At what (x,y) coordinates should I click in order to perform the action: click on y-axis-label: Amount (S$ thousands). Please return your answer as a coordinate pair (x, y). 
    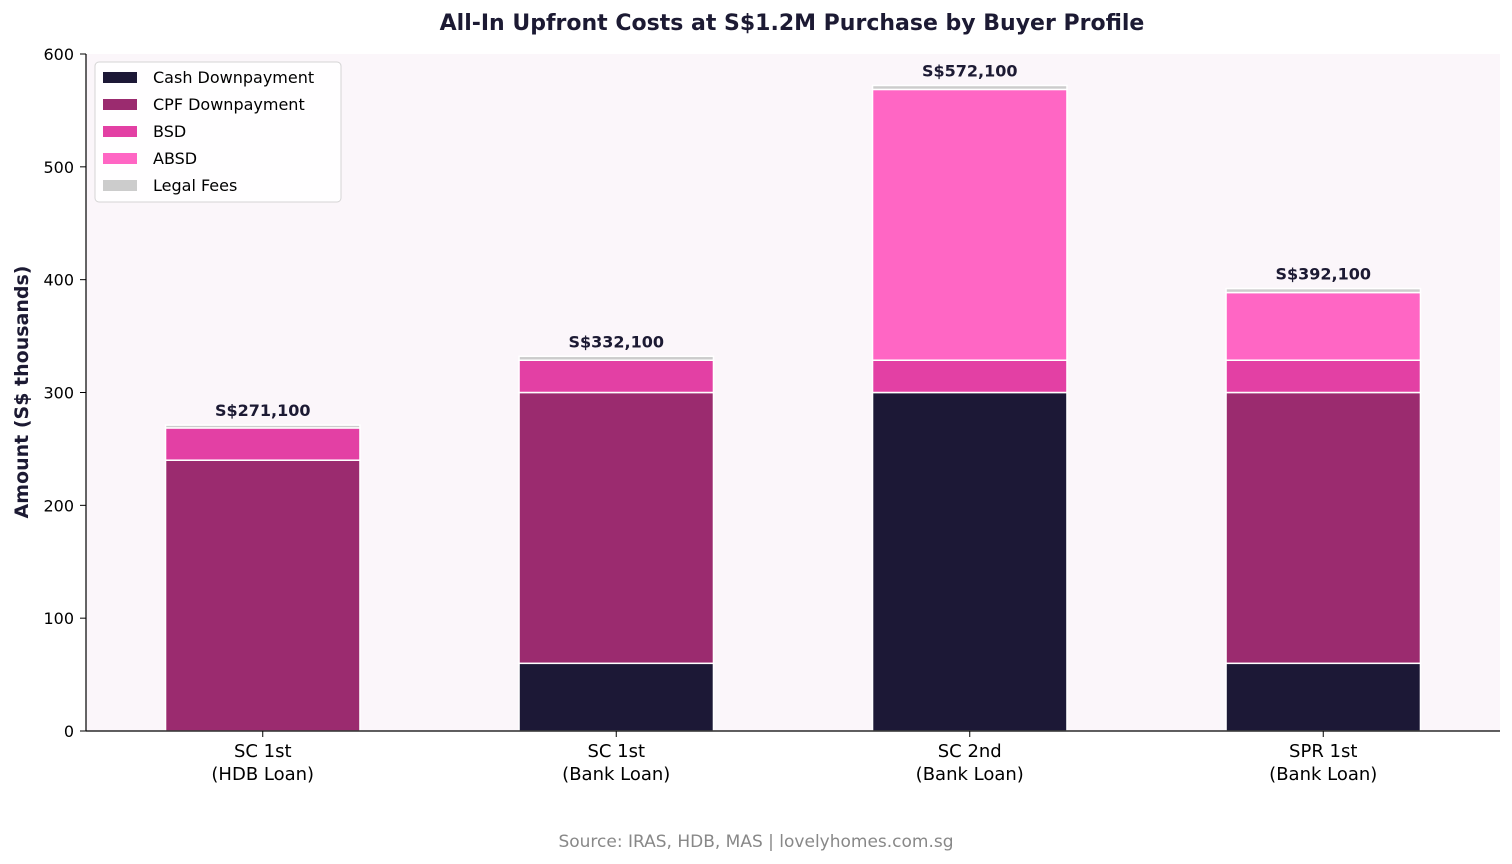
    Looking at the image, I should click on (22, 392).